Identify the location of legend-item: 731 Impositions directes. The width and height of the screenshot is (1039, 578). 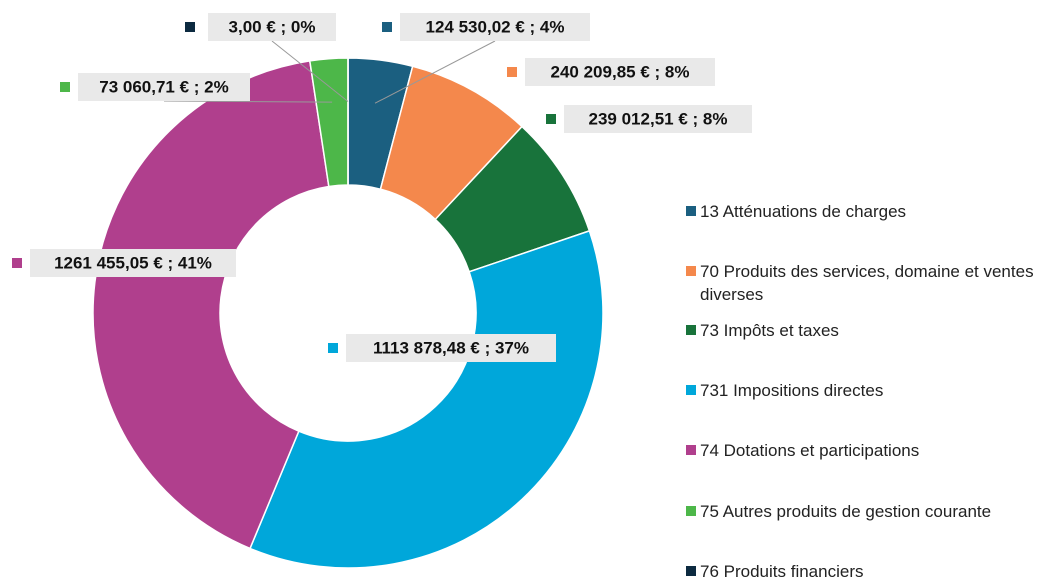
(862, 390).